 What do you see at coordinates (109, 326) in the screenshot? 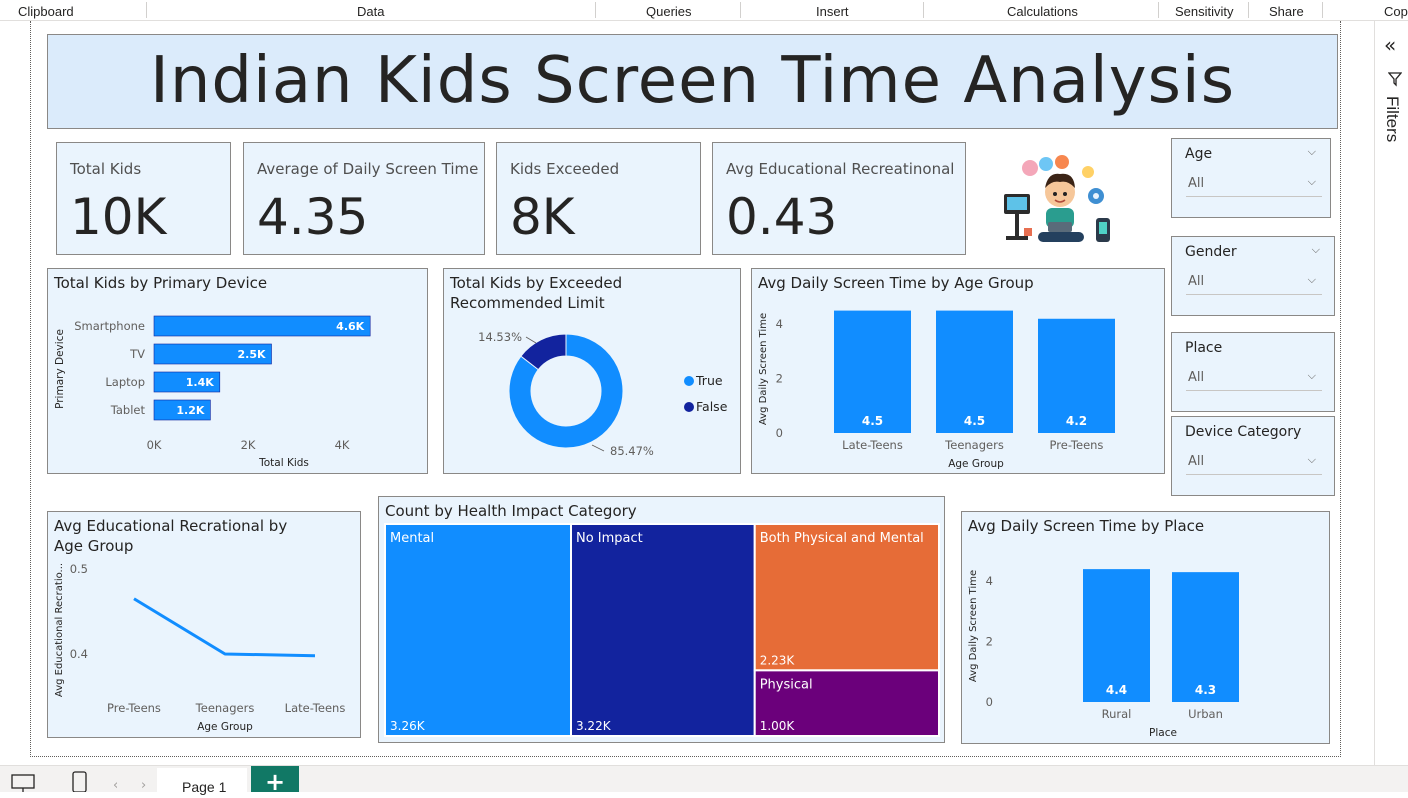
I see `y-tick-label: Smartphone` at bounding box center [109, 326].